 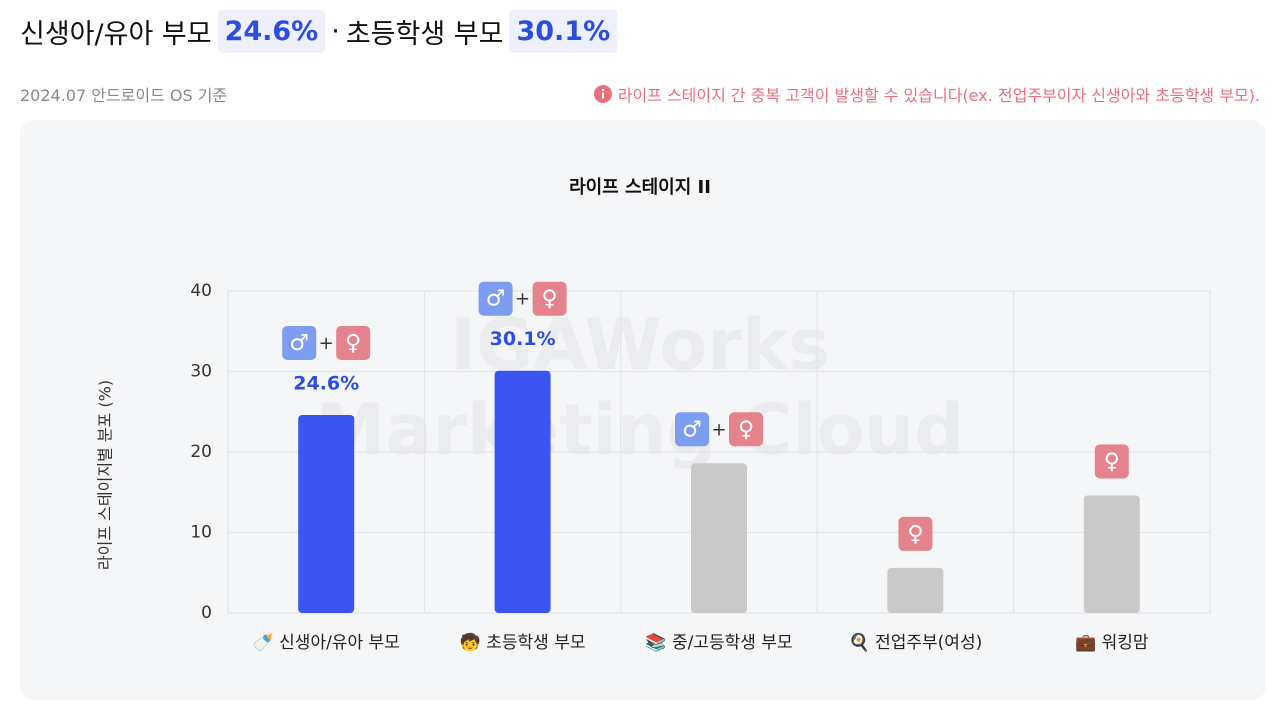 I want to click on y-tick-label: 40, so click(x=201, y=291).